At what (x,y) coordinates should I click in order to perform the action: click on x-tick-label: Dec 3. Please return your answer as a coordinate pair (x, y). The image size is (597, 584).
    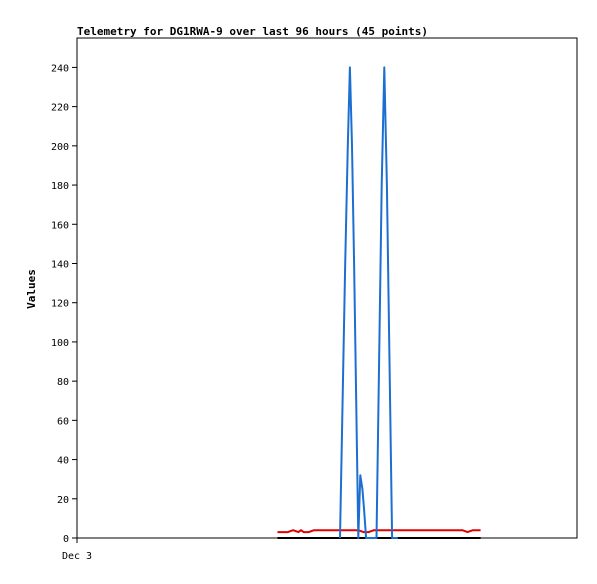
    Looking at the image, I should click on (77, 556).